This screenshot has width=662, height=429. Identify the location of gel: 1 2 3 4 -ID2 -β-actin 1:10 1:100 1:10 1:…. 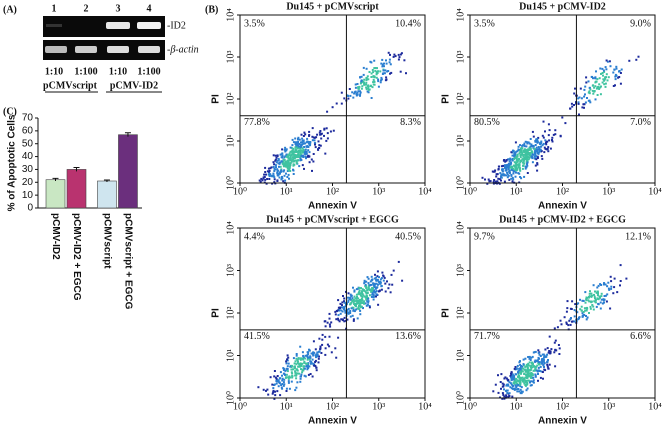
(121, 48).